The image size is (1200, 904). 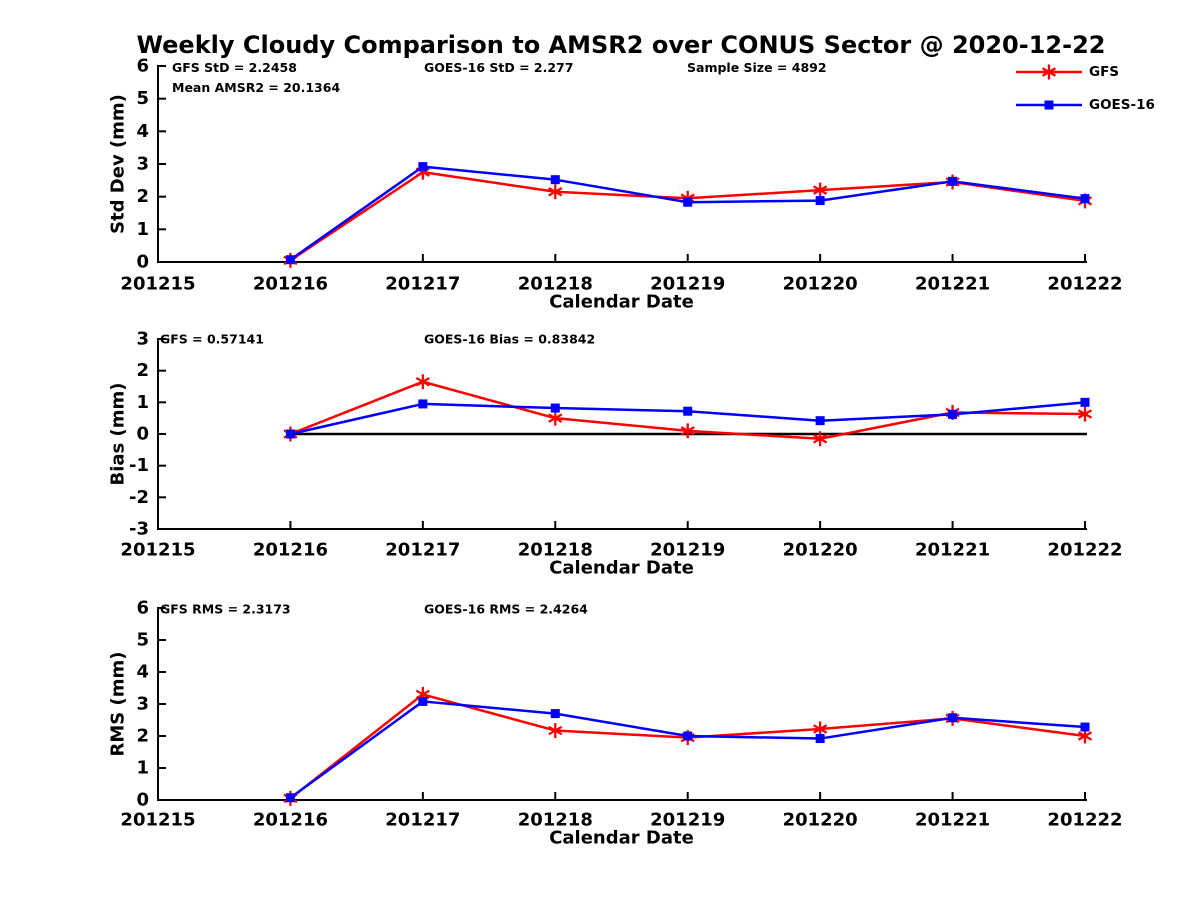 I want to click on legend-label: GFS, so click(x=1104, y=72).